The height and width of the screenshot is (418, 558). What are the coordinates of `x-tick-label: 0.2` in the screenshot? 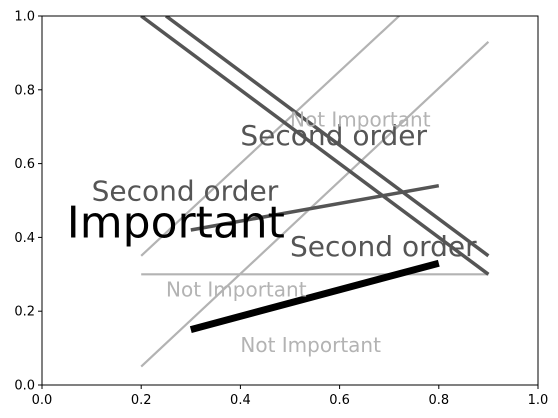 It's located at (141, 400).